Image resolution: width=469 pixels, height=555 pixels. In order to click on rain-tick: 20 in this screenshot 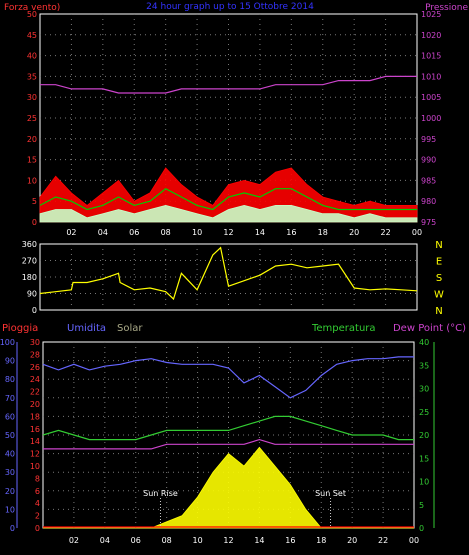, I will do `click(35, 404)`.